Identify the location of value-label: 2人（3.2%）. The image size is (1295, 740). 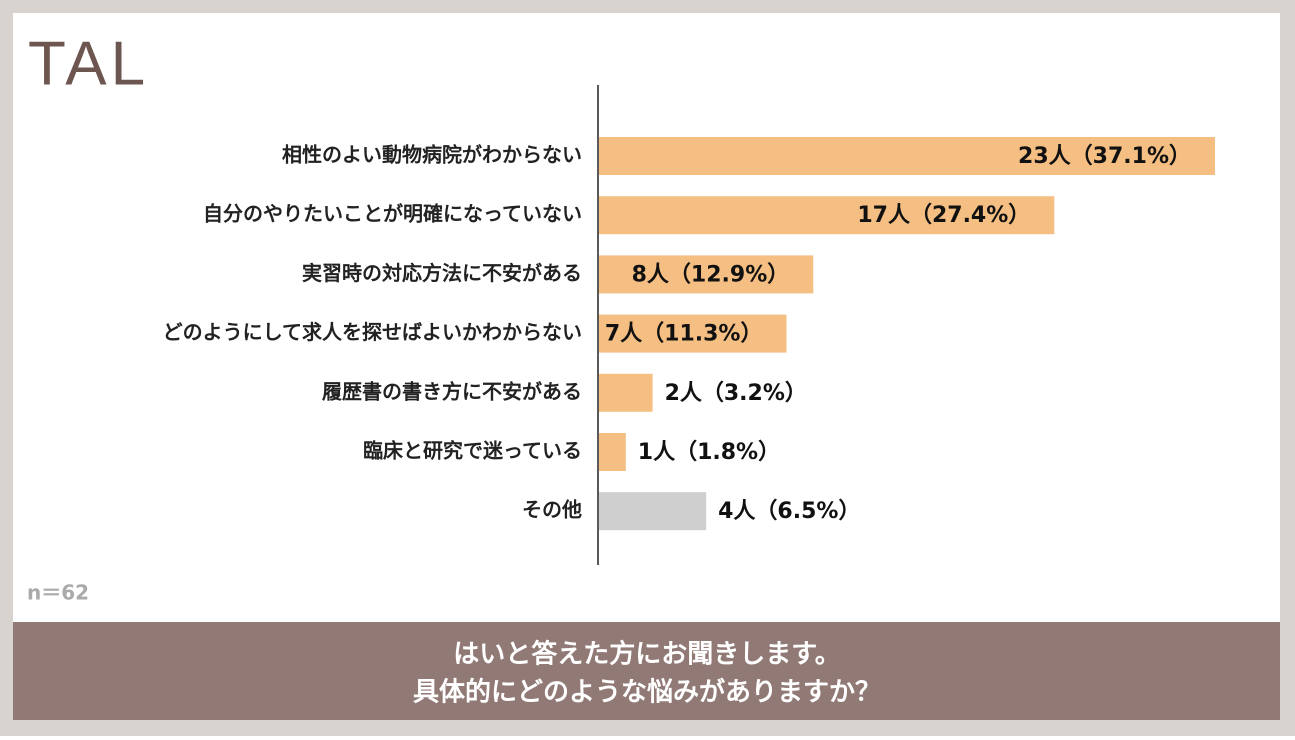
(736, 393).